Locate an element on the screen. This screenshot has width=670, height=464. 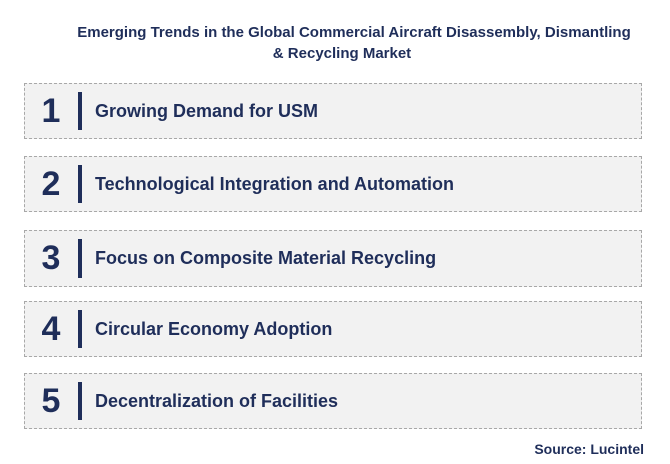
trend-label: Technological Integration and Automation is located at coordinates (274, 183).